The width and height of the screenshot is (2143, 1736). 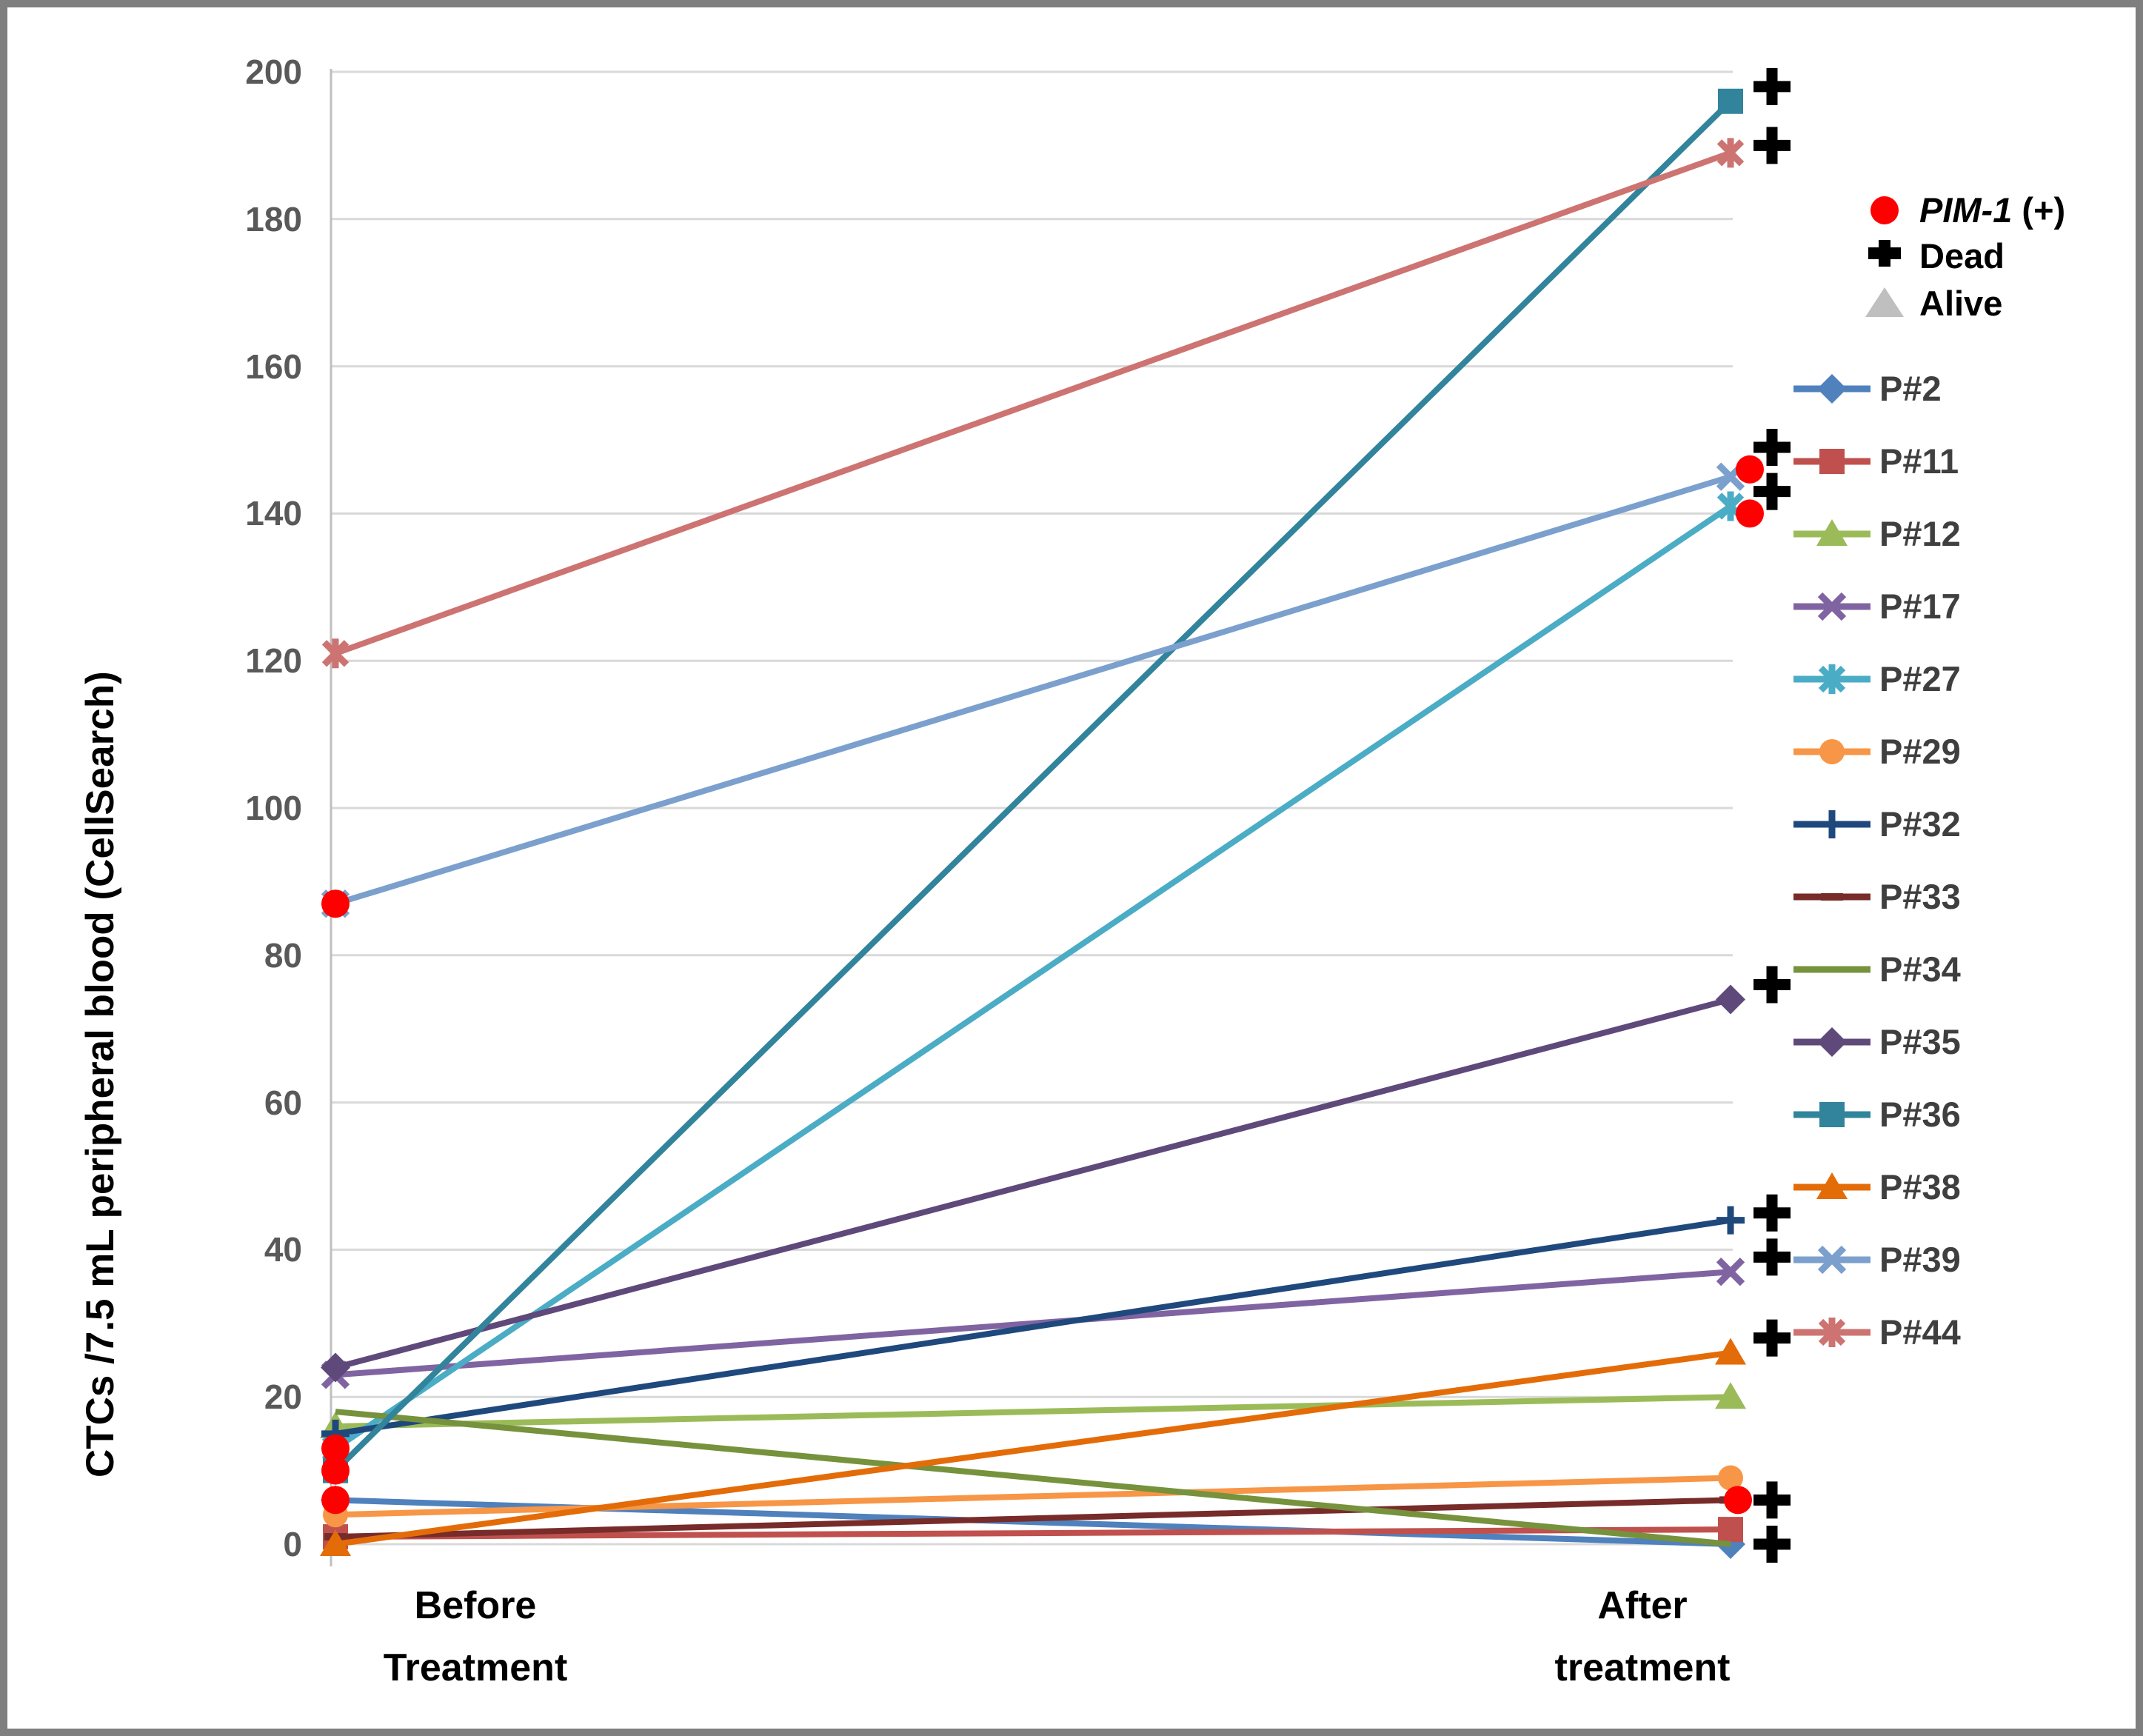 I want to click on alive-triangle-icon, so click(x=1884, y=302).